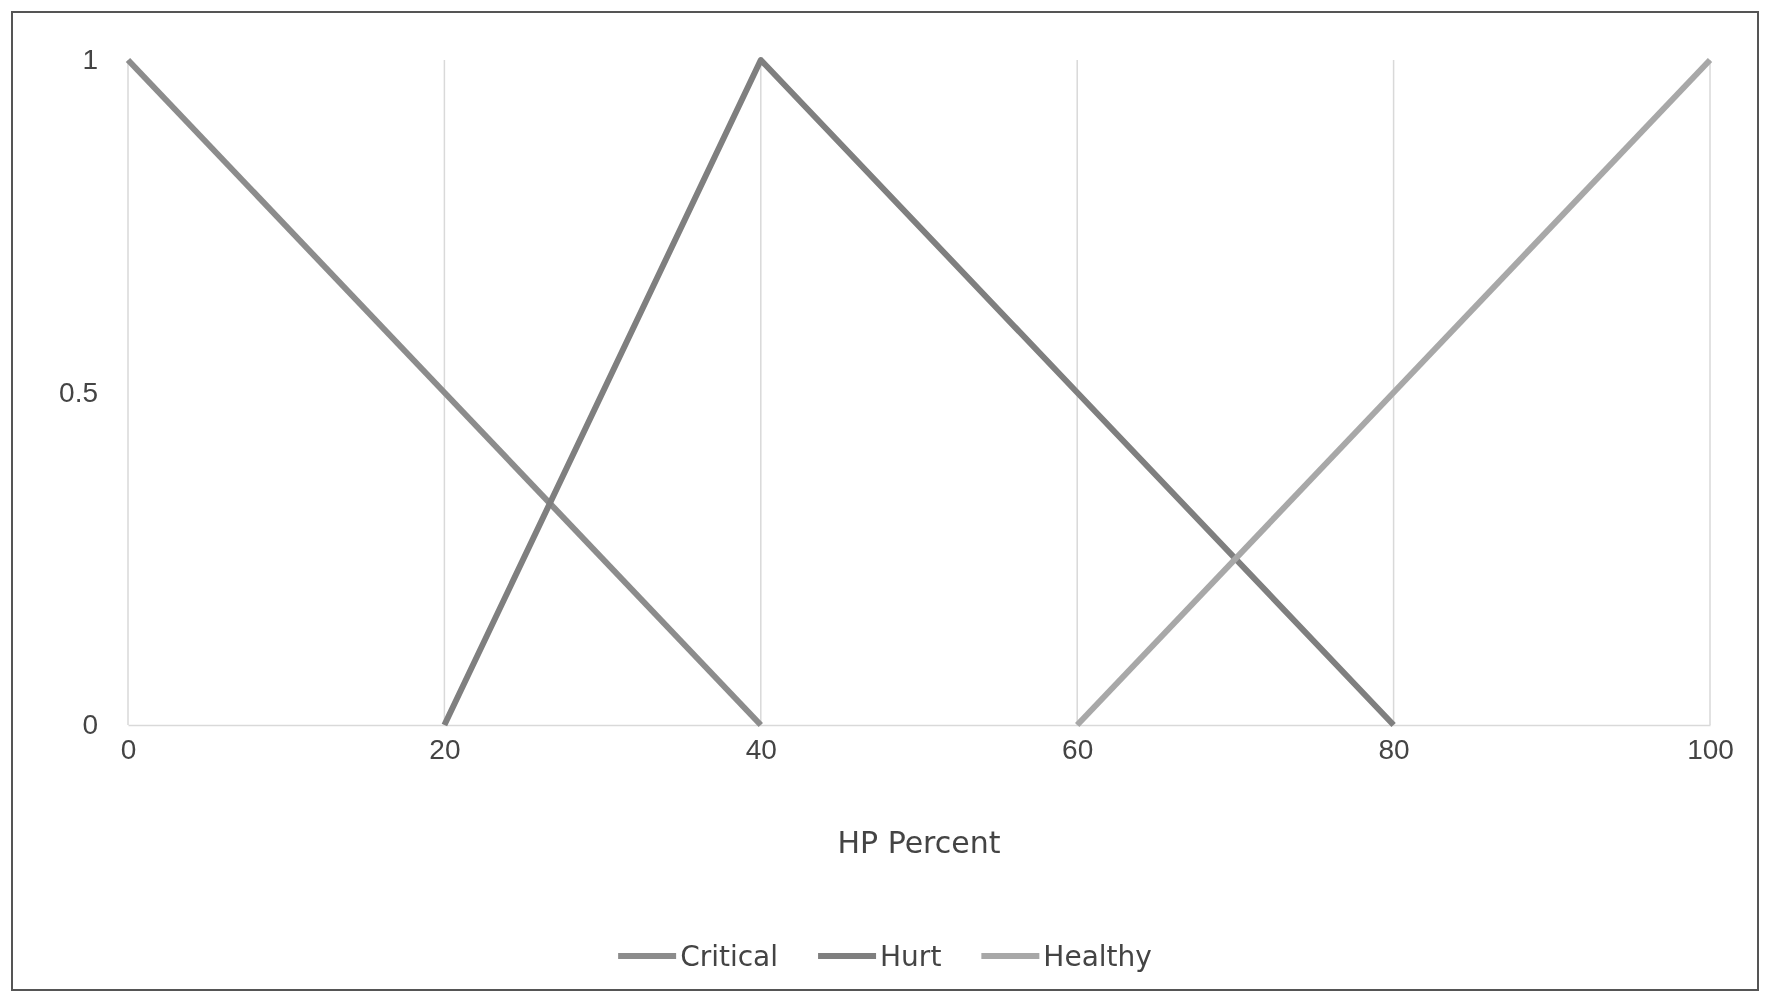 The height and width of the screenshot is (1002, 1770). What do you see at coordinates (445, 749) in the screenshot?
I see `x-tick-label: 20` at bounding box center [445, 749].